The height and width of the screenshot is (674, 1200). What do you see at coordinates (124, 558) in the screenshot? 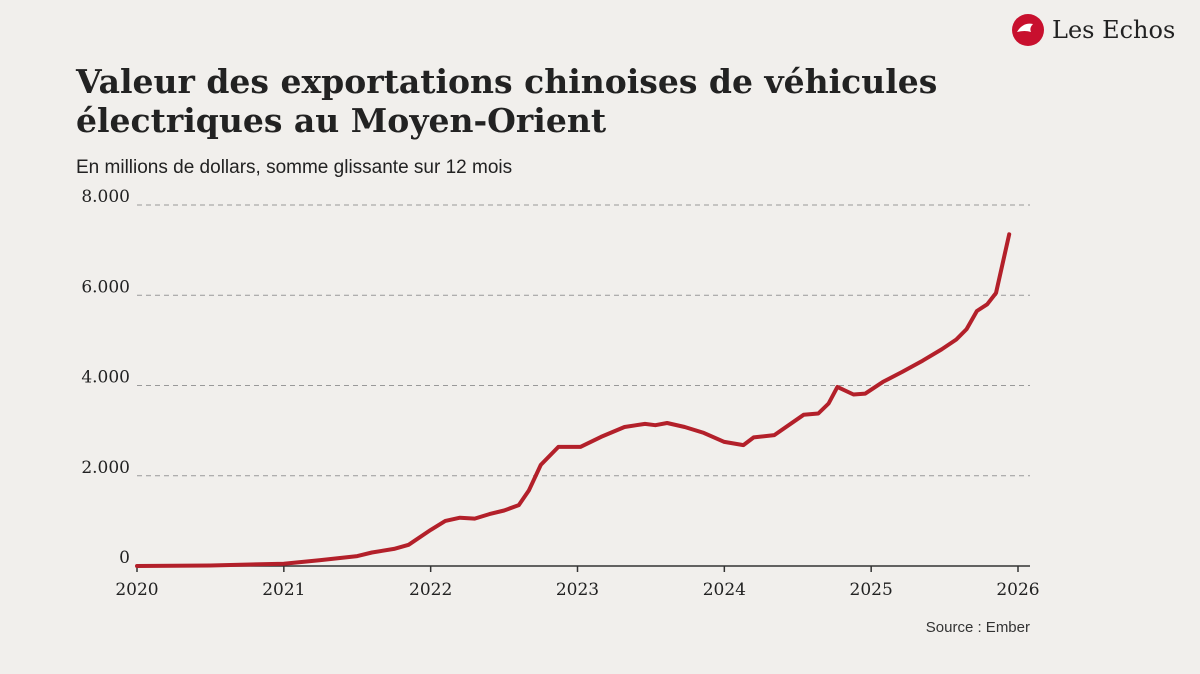
I see `y-tick-label: 0` at bounding box center [124, 558].